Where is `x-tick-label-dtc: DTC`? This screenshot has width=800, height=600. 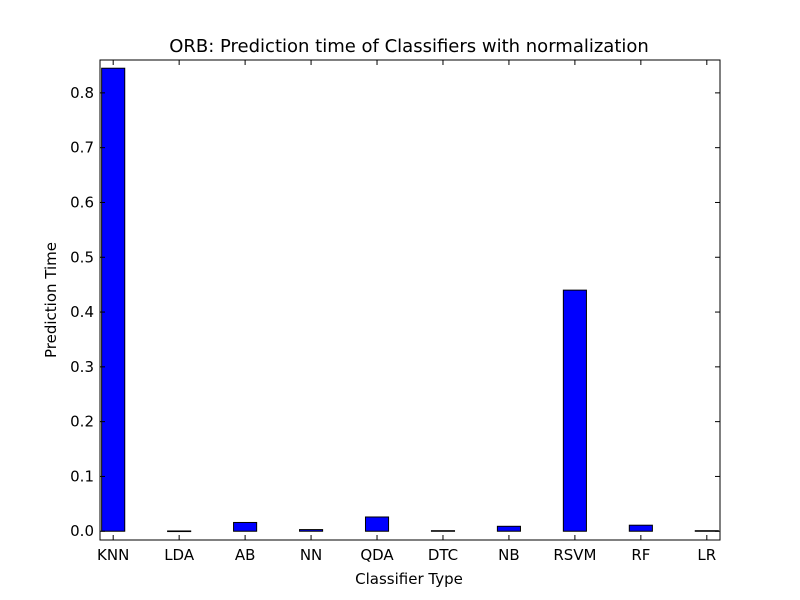 x-tick-label-dtc: DTC is located at coordinates (443, 555).